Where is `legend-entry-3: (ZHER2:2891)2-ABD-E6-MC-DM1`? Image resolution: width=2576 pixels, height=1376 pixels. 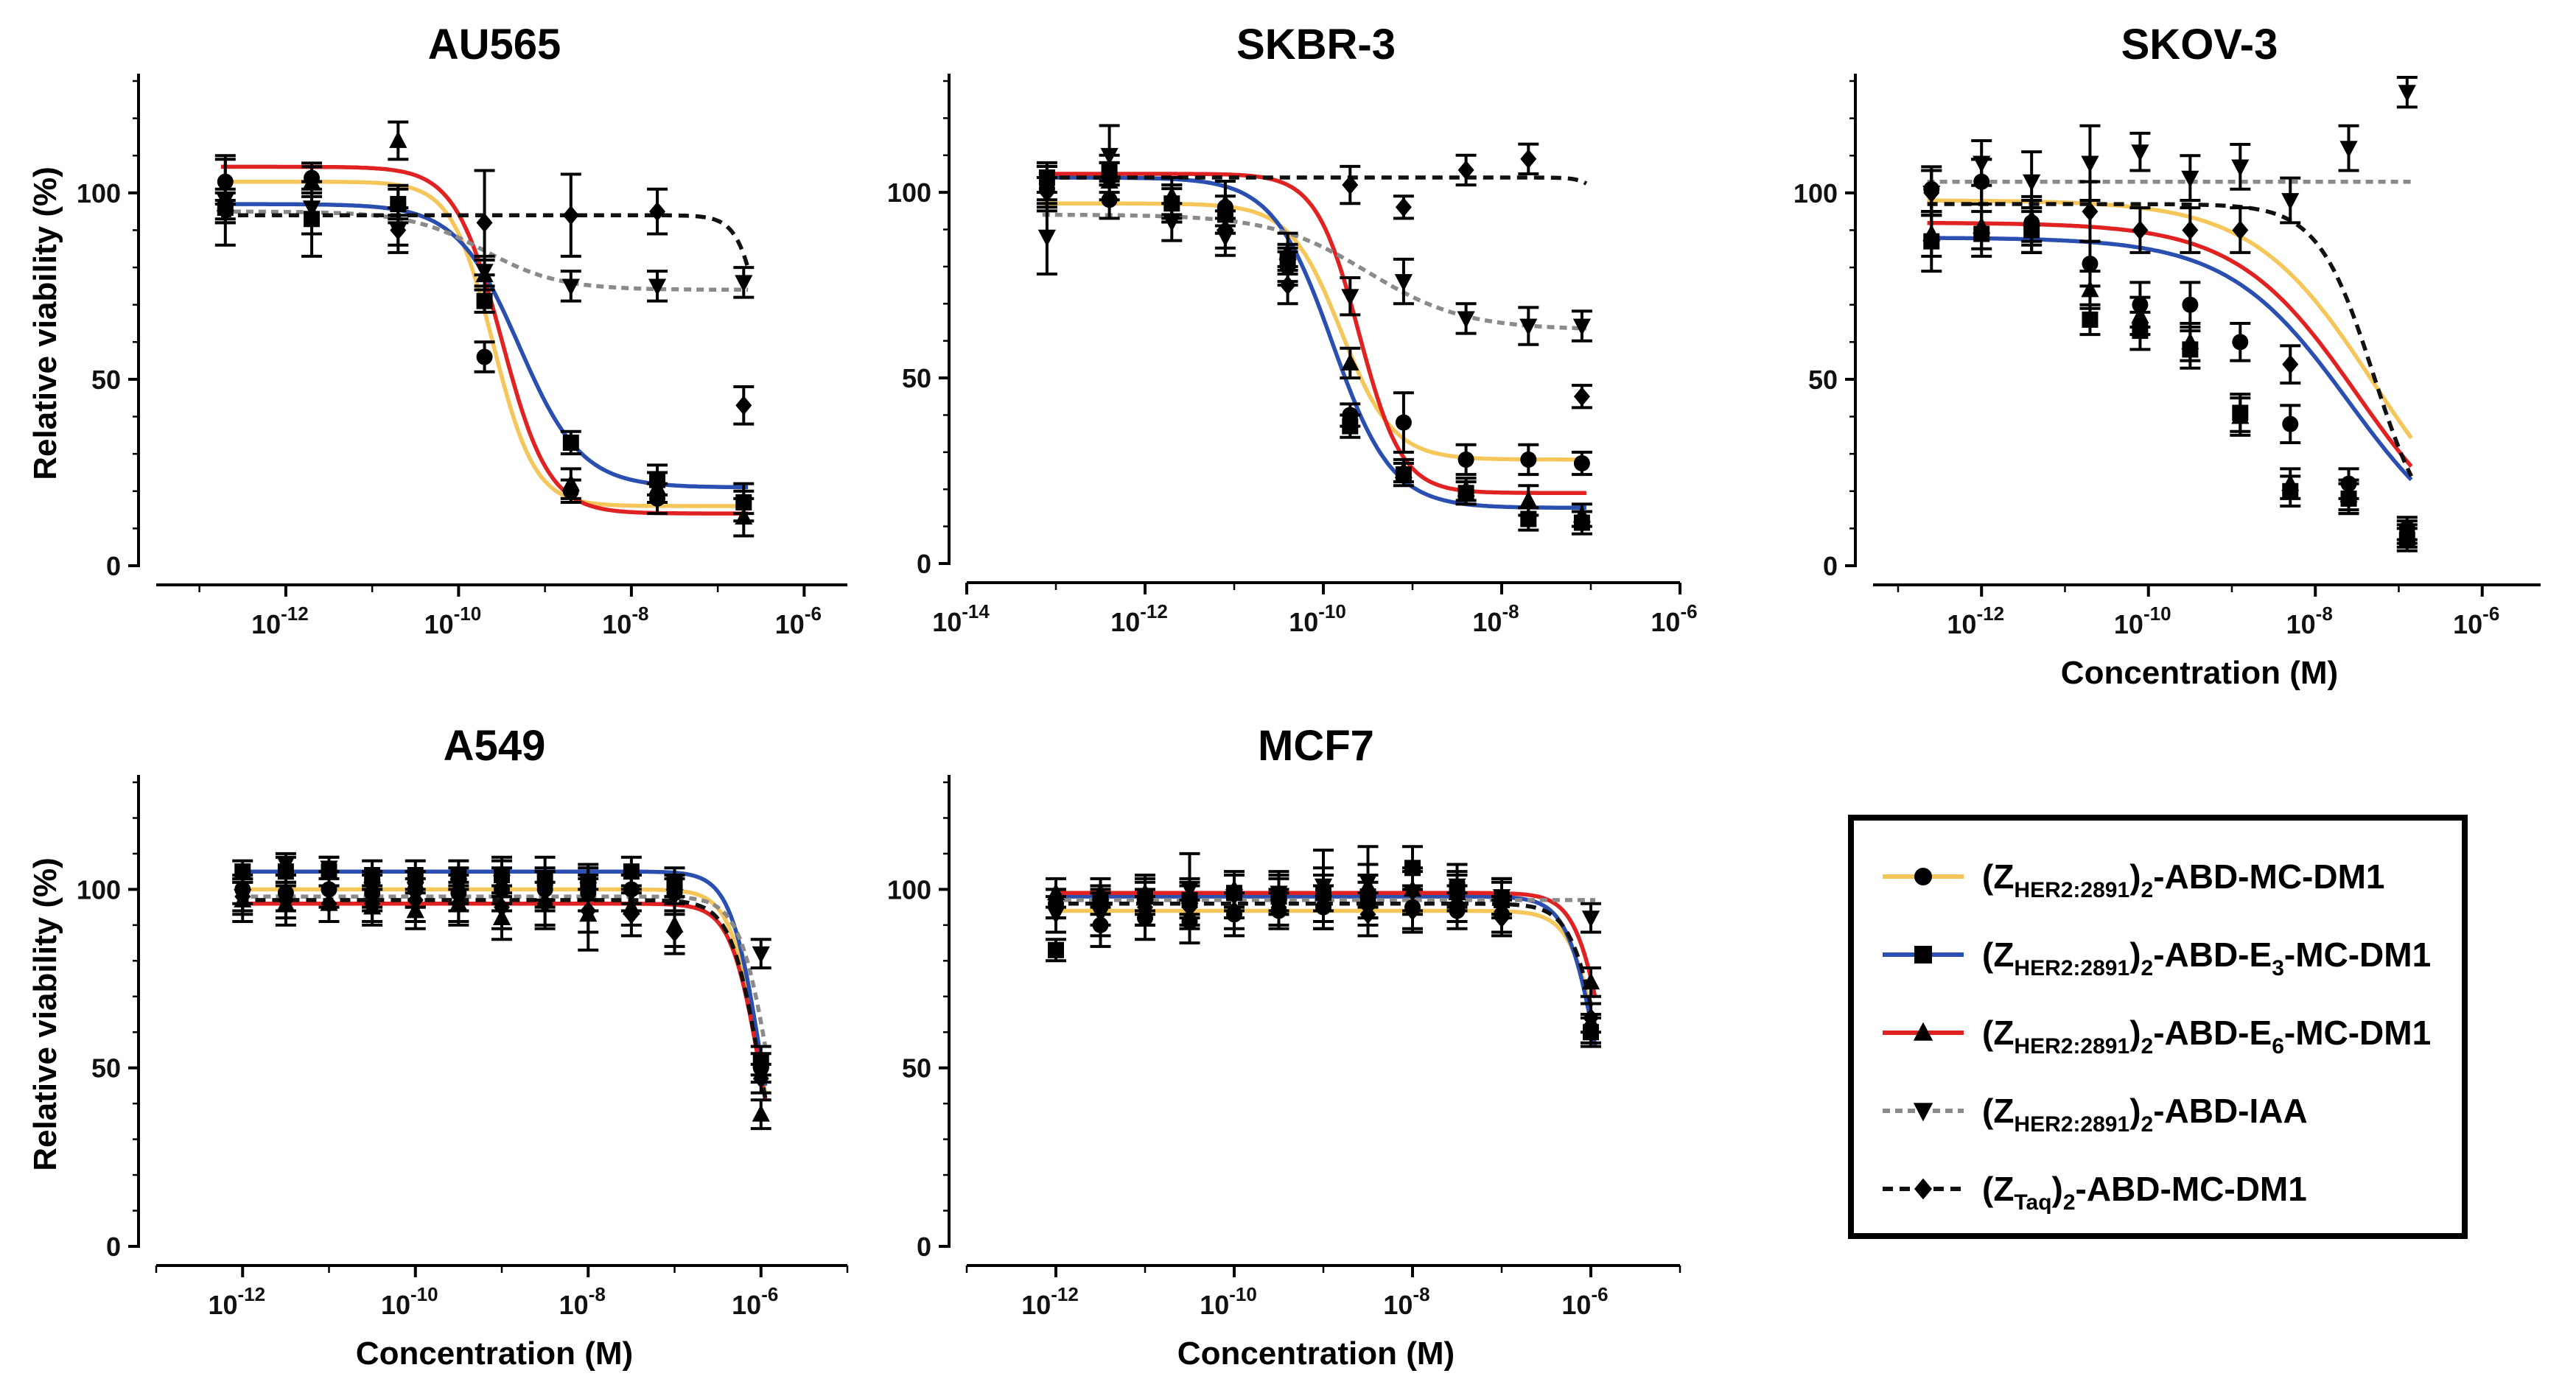 legend-entry-3: (ZHER2:2891)2-ABD-E6-MC-DM1 is located at coordinates (2157, 1036).